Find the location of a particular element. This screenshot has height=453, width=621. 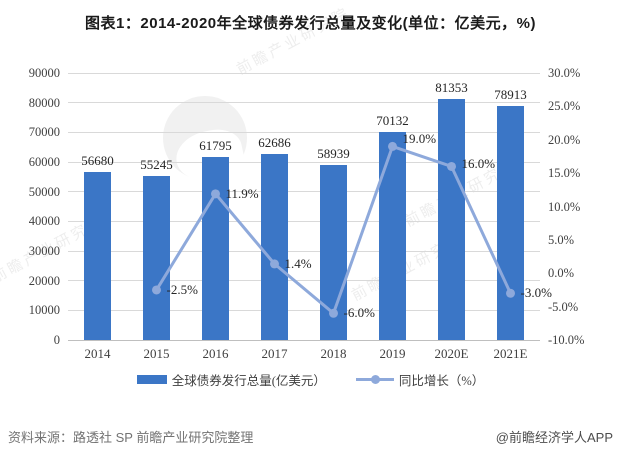

y-axis-tick-left: 60000 is located at coordinates (44, 162).